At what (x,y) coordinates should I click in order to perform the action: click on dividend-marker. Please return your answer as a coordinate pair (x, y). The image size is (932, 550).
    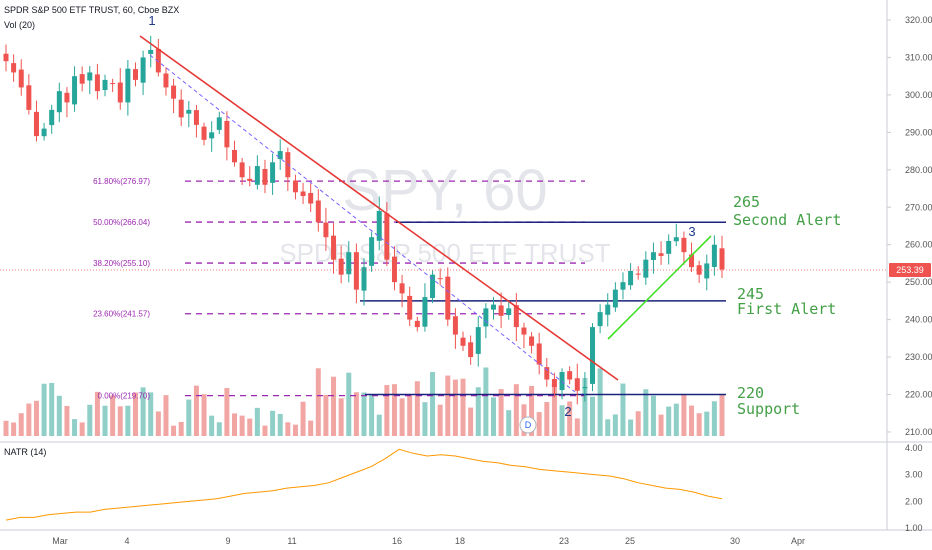
    Looking at the image, I should click on (528, 425).